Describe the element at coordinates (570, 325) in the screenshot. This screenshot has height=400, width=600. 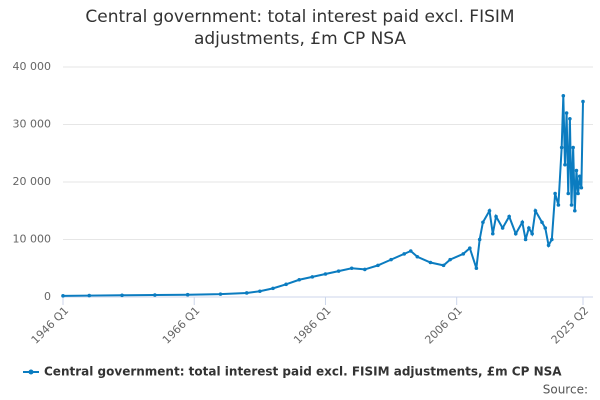
I see `x-tick-label: 2025 Q2` at that location.